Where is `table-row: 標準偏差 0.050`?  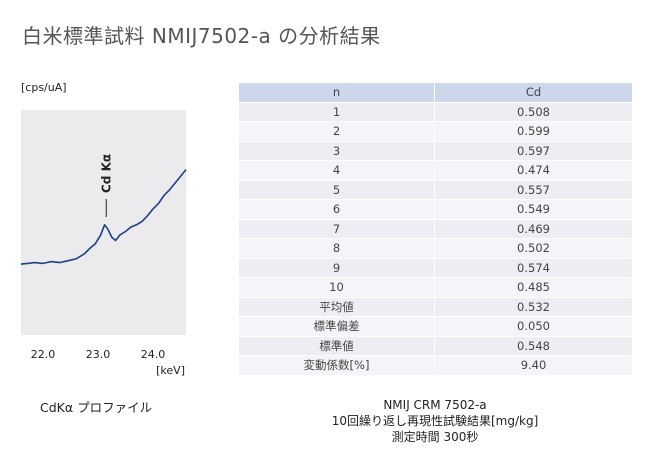
table-row: 標準偏差 0.050 is located at coordinates (435, 326).